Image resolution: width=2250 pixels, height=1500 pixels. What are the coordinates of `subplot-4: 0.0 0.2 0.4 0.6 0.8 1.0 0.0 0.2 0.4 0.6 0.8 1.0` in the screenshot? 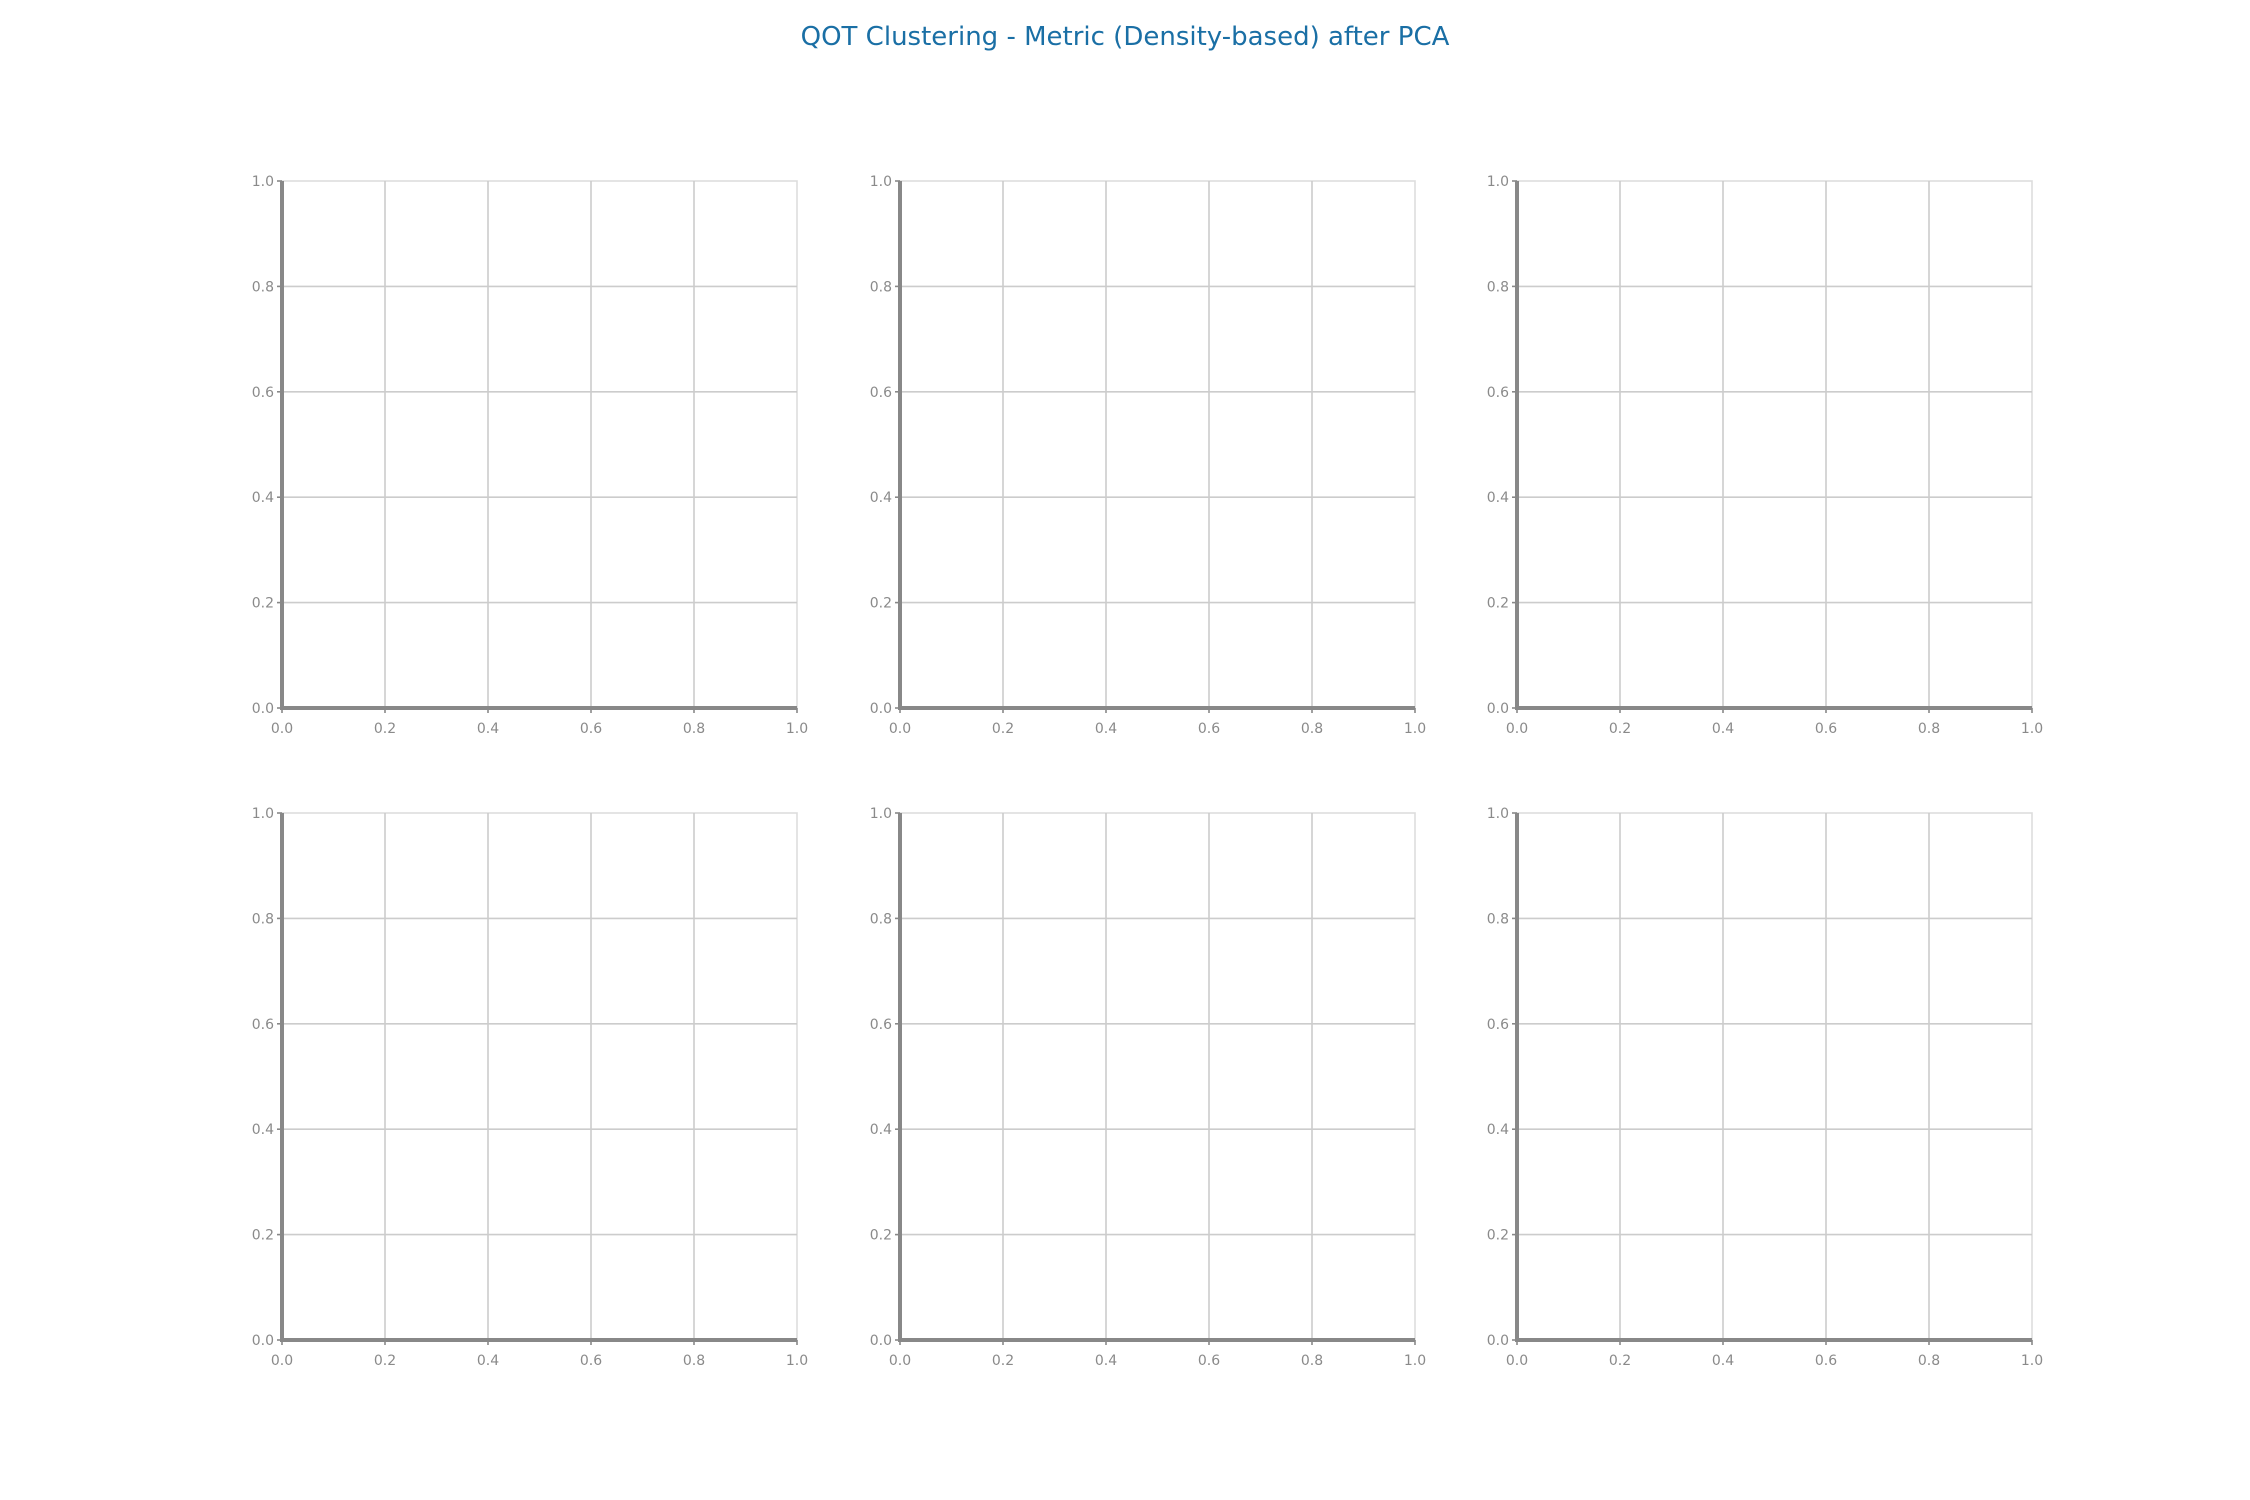 It's located at (530, 1087).